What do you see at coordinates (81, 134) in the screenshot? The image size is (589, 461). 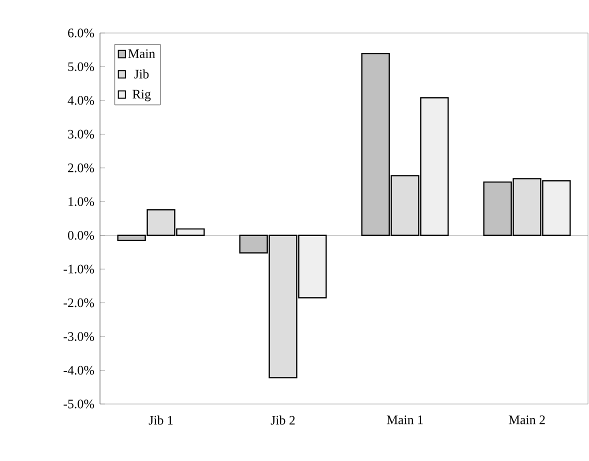 I see `y-tick-label: 3.0%` at bounding box center [81, 134].